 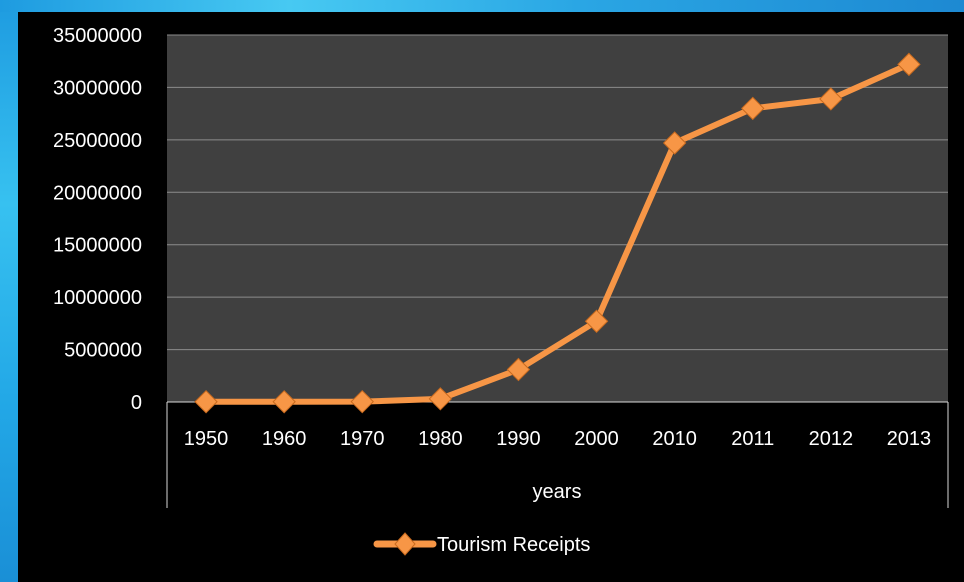 I want to click on slide-background-top-band, so click(x=482, y=6).